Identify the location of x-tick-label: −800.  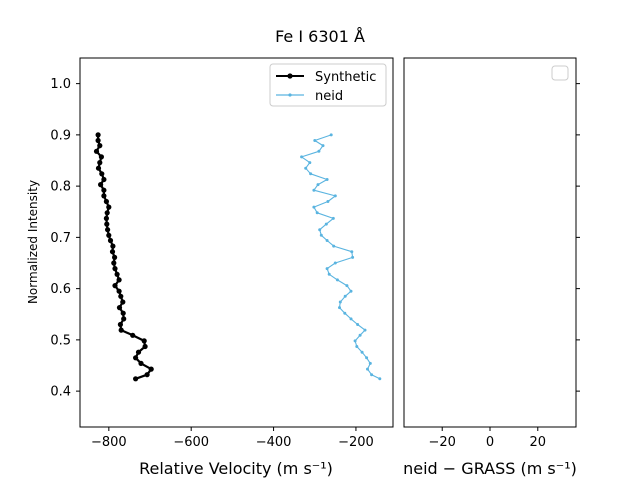
(109, 442).